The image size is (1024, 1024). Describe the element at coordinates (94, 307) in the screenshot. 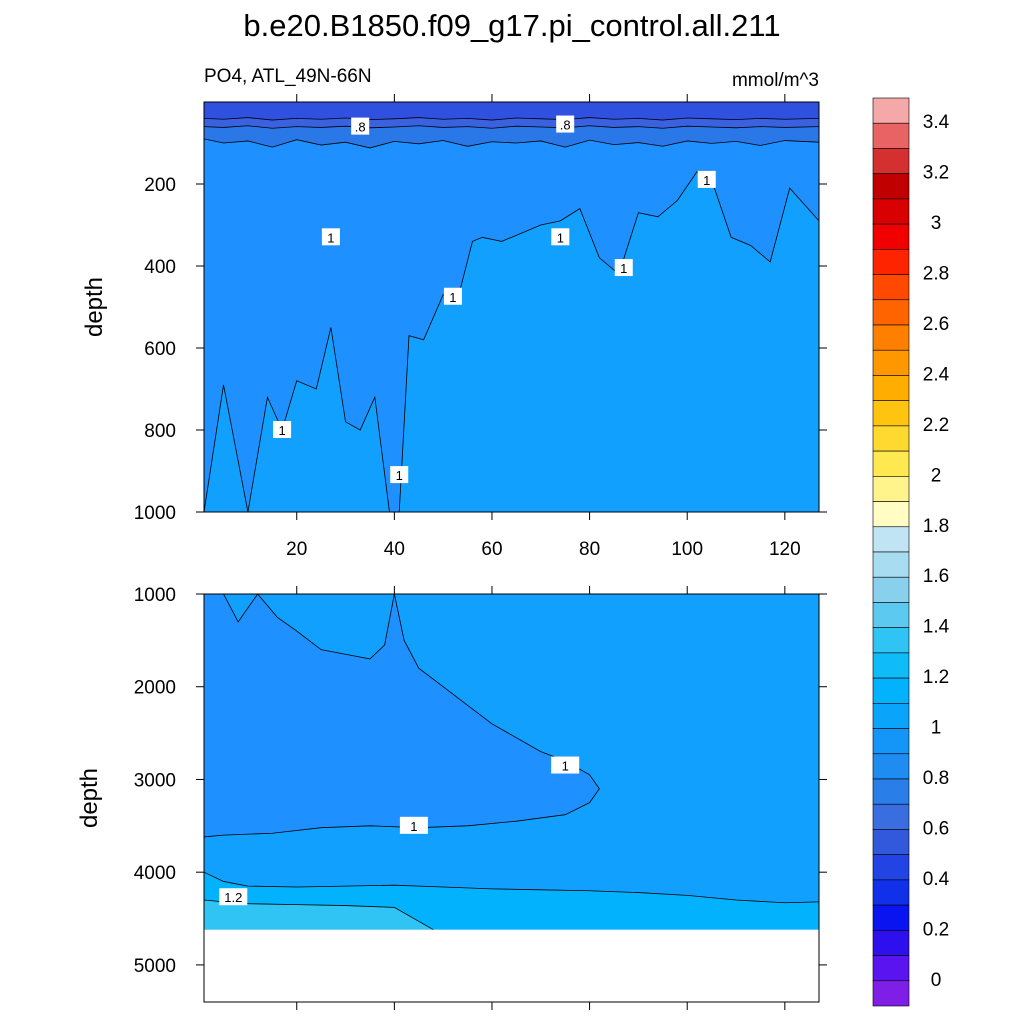

I see `upper-depth-axis-label: depth` at that location.